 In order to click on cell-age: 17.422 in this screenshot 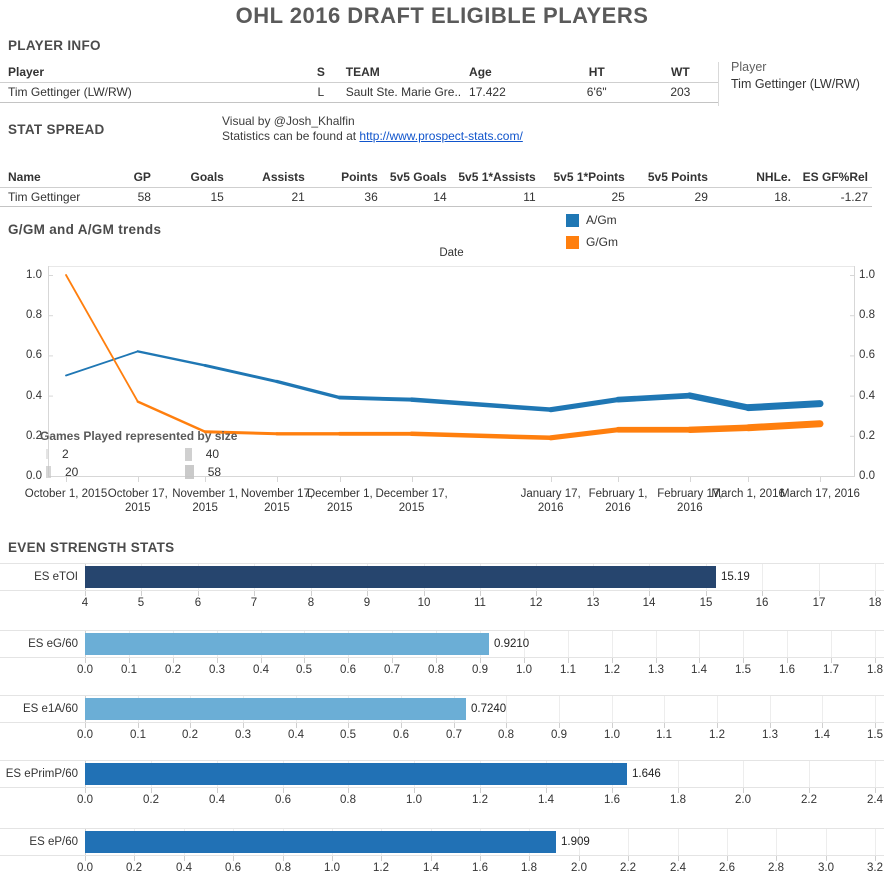, I will do `click(487, 92)`.